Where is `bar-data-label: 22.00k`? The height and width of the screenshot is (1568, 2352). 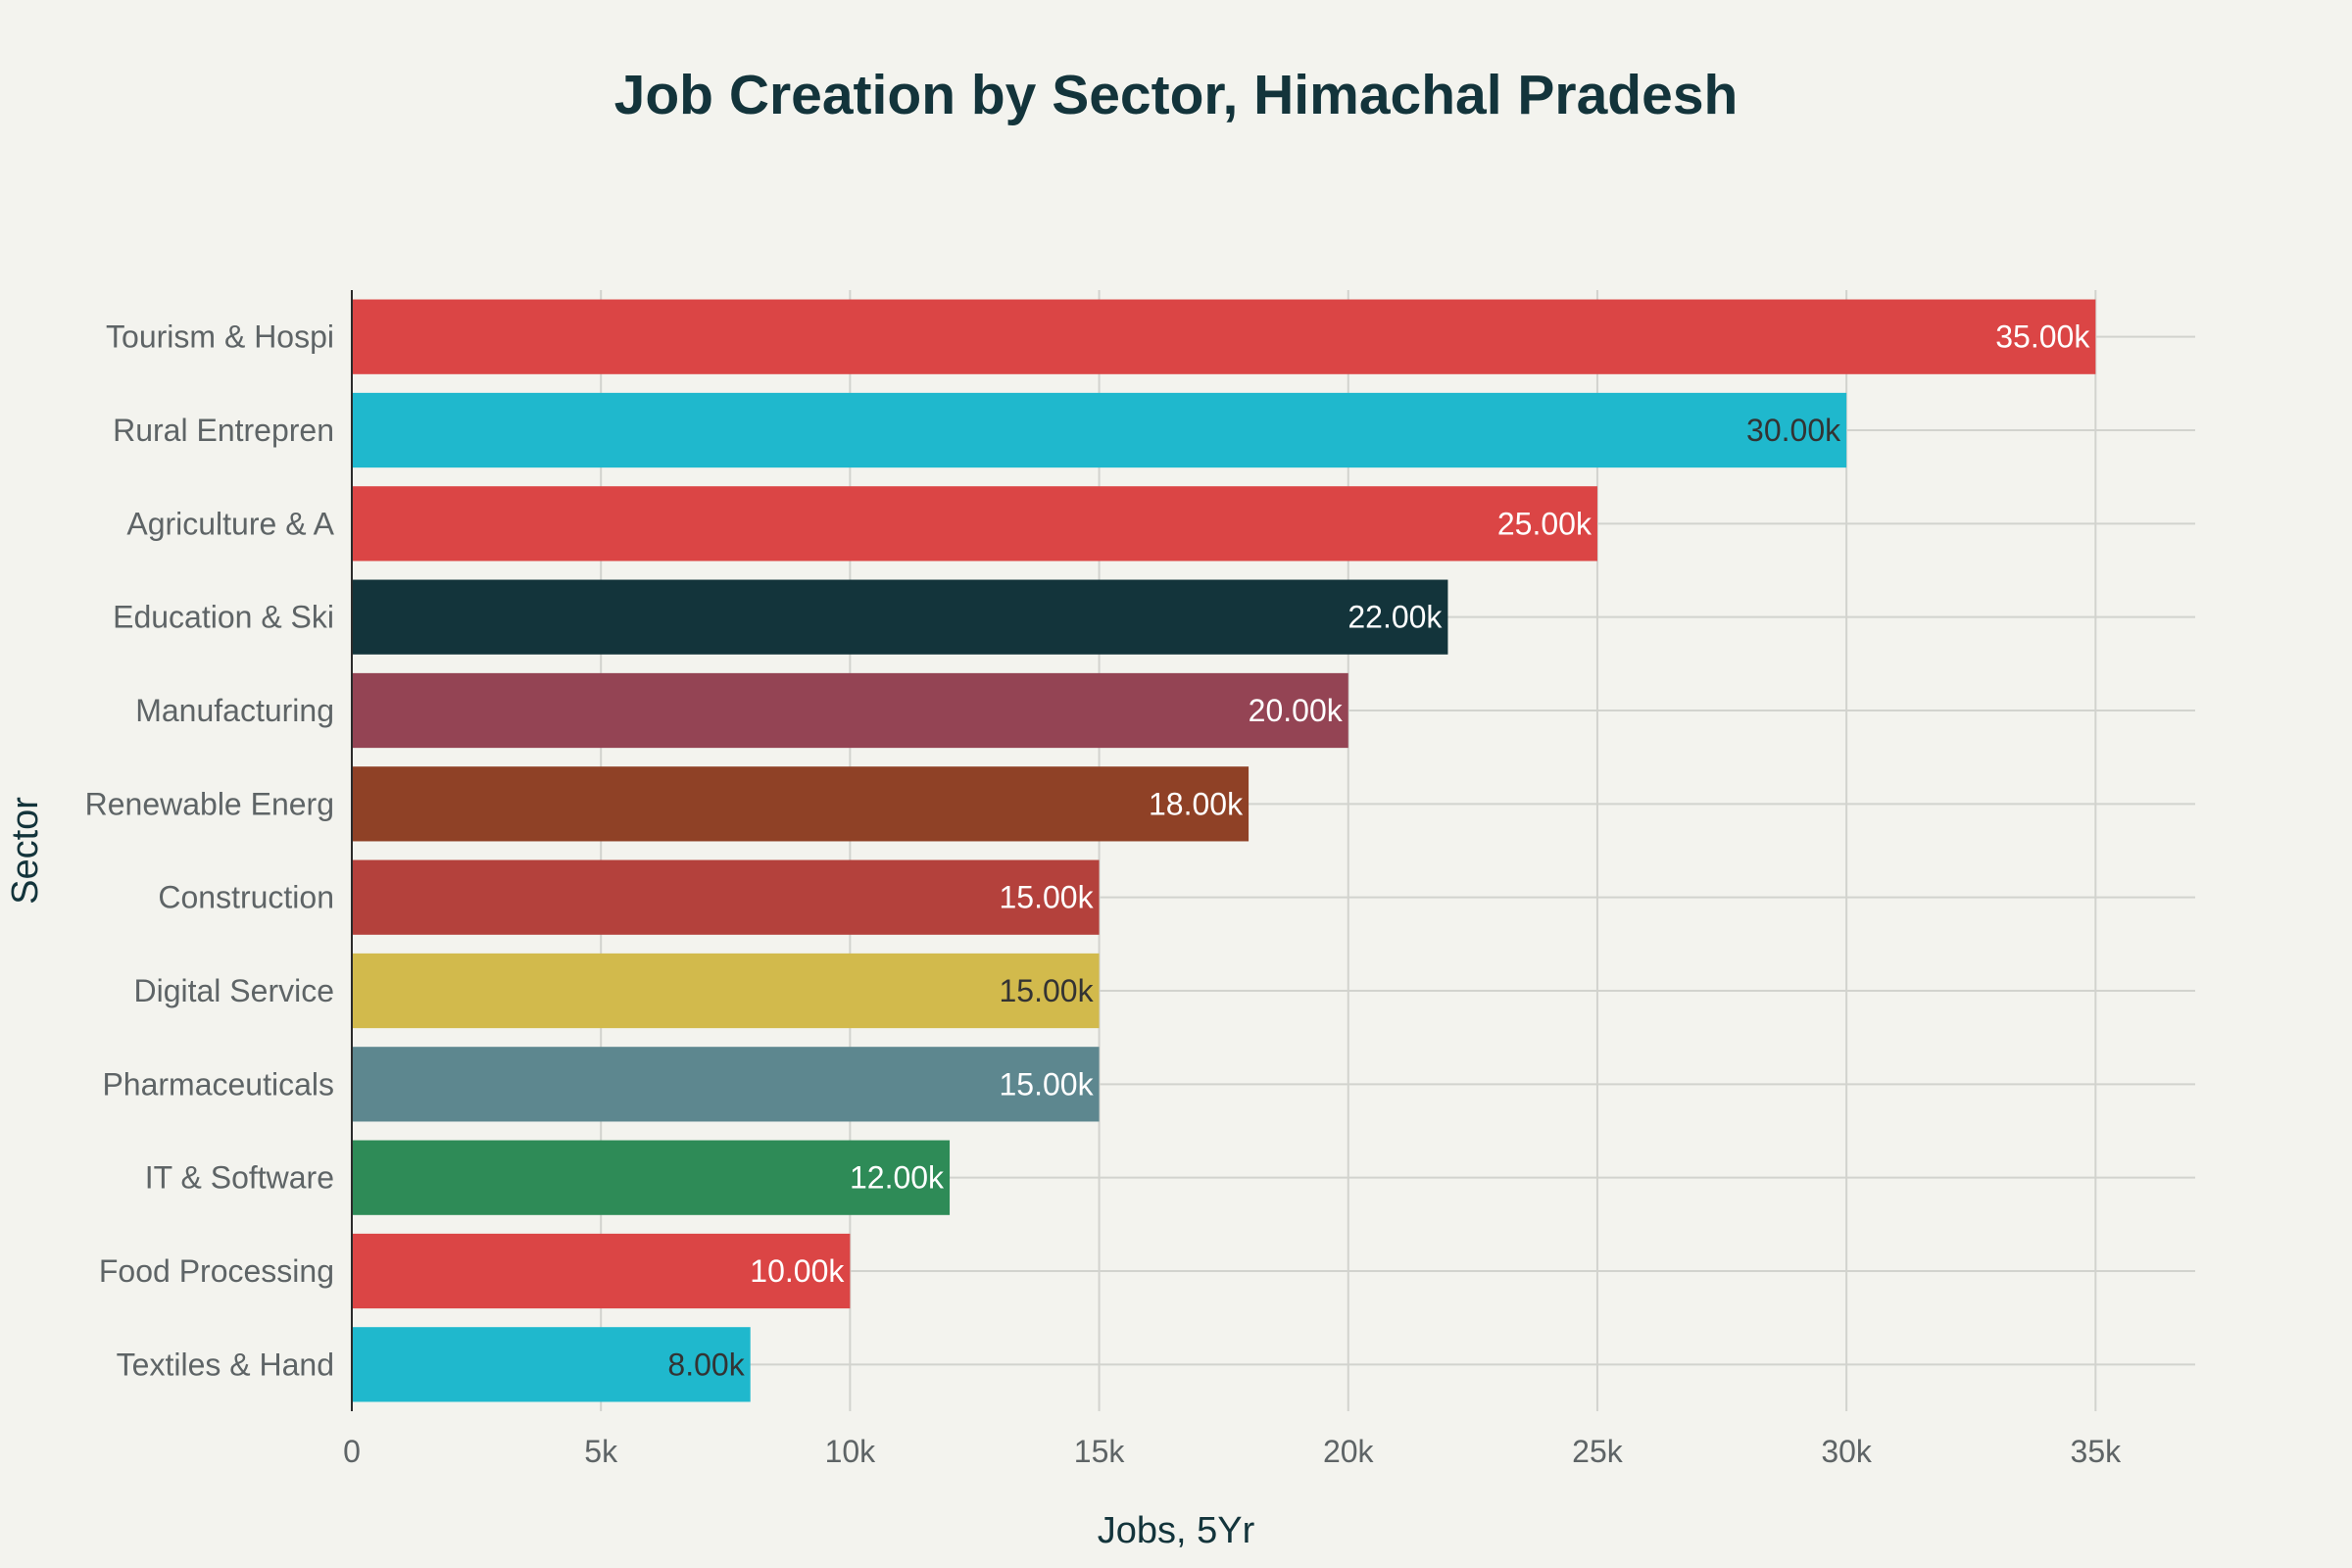 bar-data-label: 22.00k is located at coordinates (1395, 617).